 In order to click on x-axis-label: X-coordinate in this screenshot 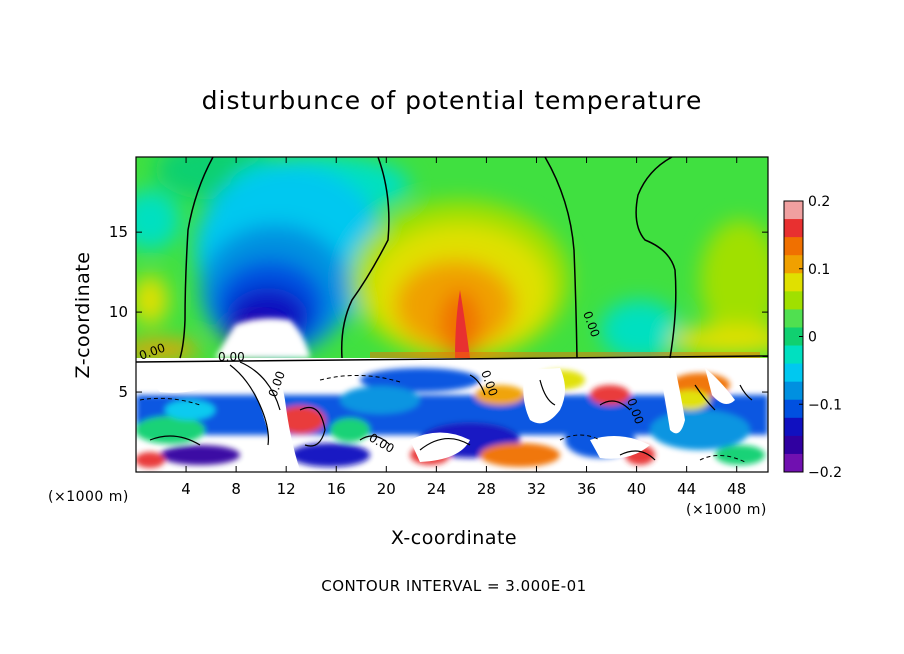, I will do `click(454, 538)`.